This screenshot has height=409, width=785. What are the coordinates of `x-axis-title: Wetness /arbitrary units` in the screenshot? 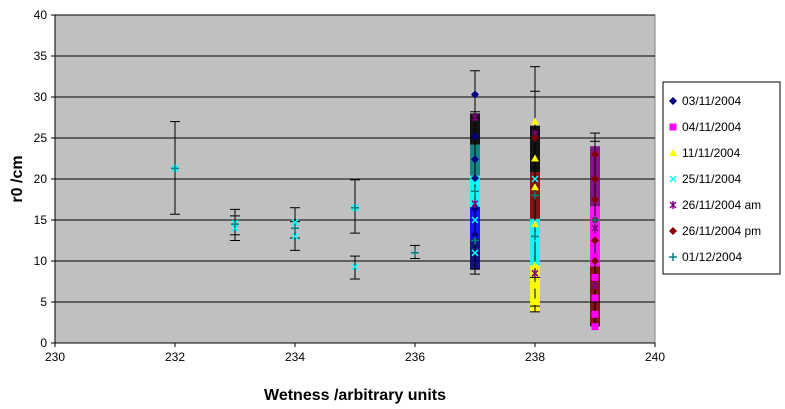 It's located at (355, 395).